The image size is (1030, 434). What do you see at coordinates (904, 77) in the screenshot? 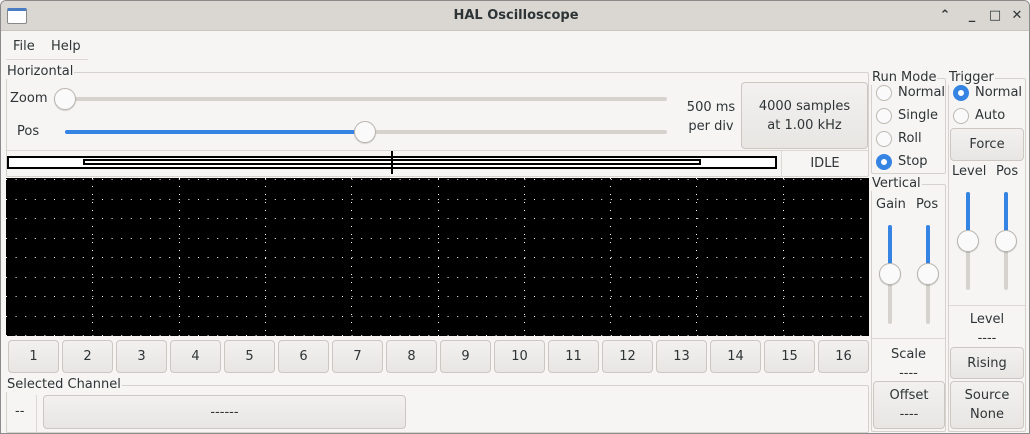
I see `run-mode-label: Run Mode` at bounding box center [904, 77].